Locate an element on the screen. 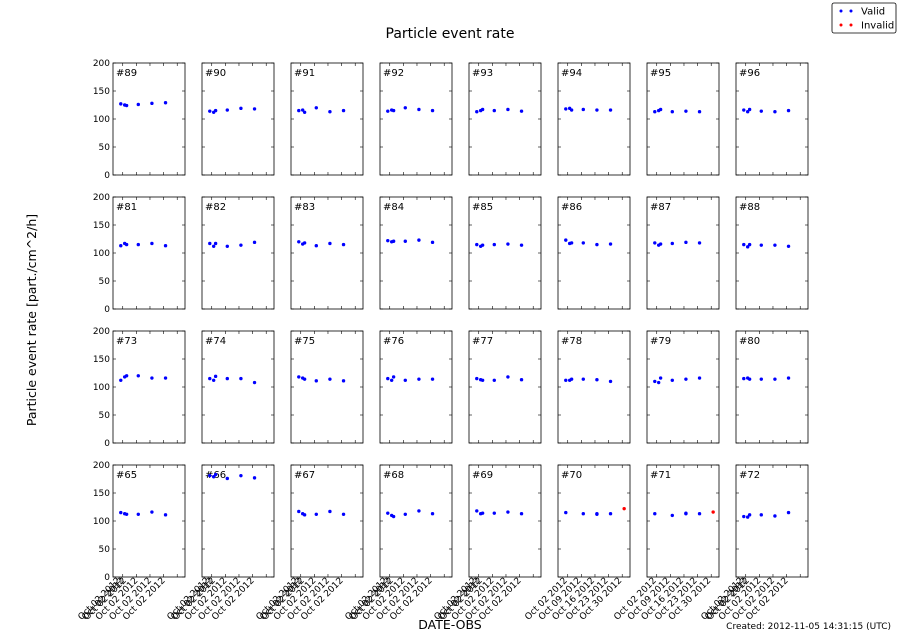 The image size is (900, 641). subplot-label: #68 is located at coordinates (393, 475).